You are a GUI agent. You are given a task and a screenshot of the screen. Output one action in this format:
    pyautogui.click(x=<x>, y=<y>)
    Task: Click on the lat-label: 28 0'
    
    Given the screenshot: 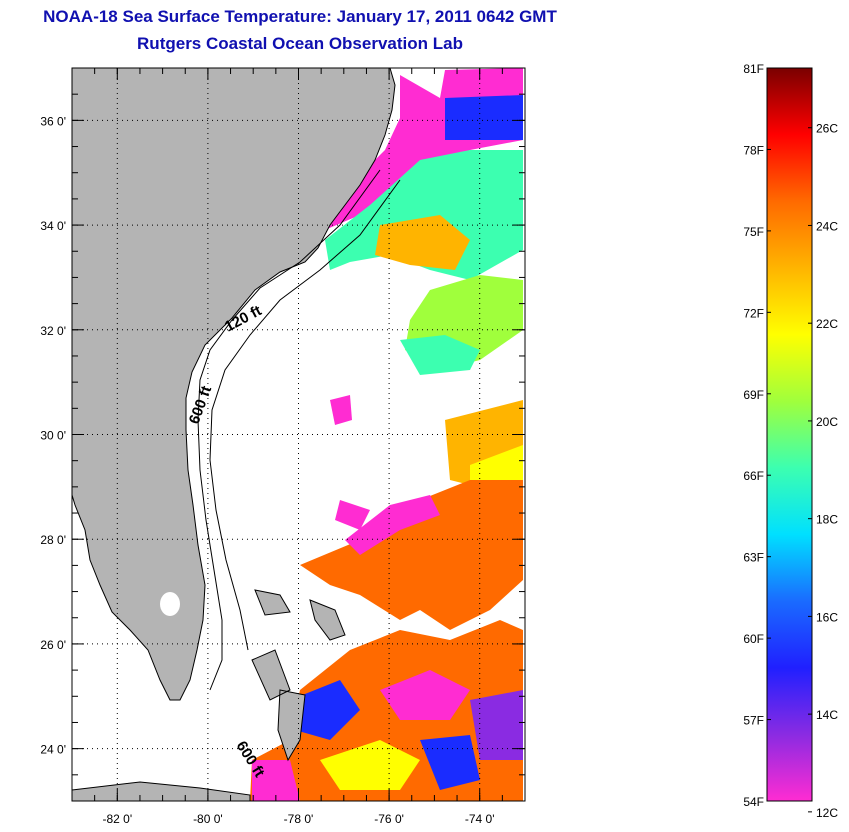 What is the action you would take?
    pyautogui.click(x=53, y=540)
    